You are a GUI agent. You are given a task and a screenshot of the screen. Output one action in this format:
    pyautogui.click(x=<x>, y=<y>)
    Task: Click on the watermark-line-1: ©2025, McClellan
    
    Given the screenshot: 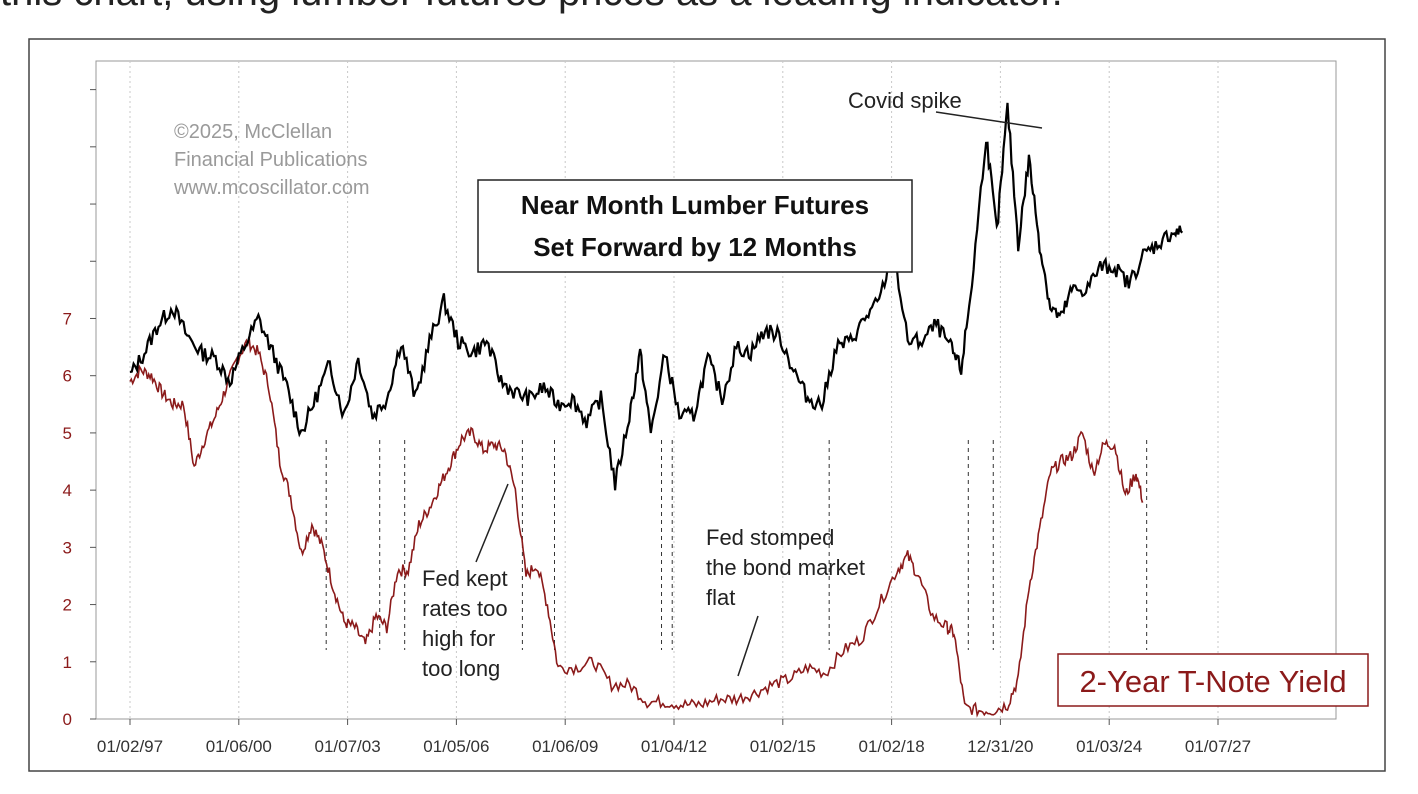 What is the action you would take?
    pyautogui.click(x=253, y=132)
    